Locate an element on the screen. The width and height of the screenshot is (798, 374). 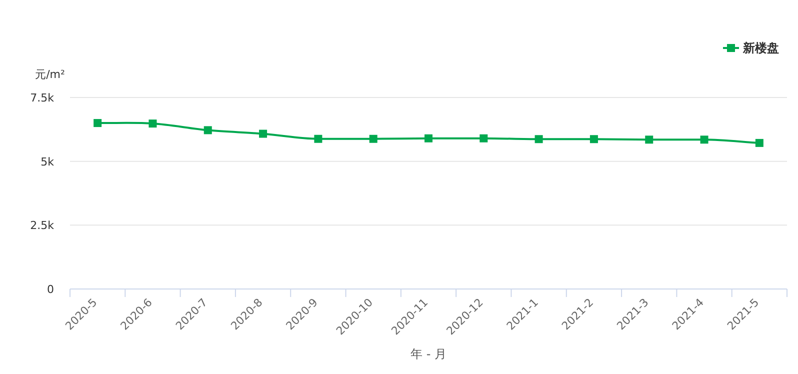
x-axis-title: 年 - 月 is located at coordinates (428, 354).